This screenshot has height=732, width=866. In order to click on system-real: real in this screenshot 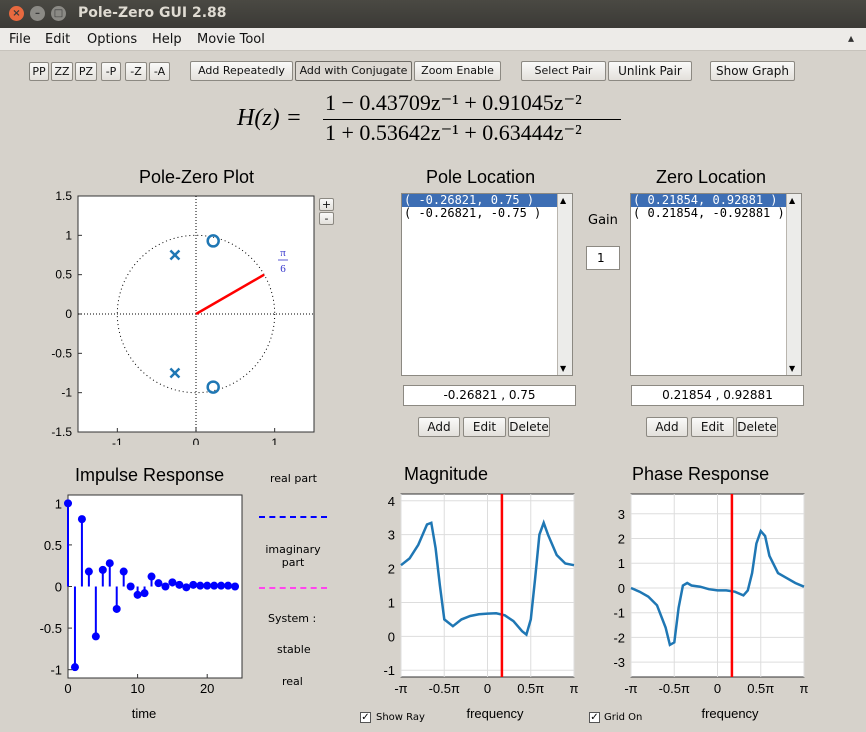, I will do `click(292, 681)`.